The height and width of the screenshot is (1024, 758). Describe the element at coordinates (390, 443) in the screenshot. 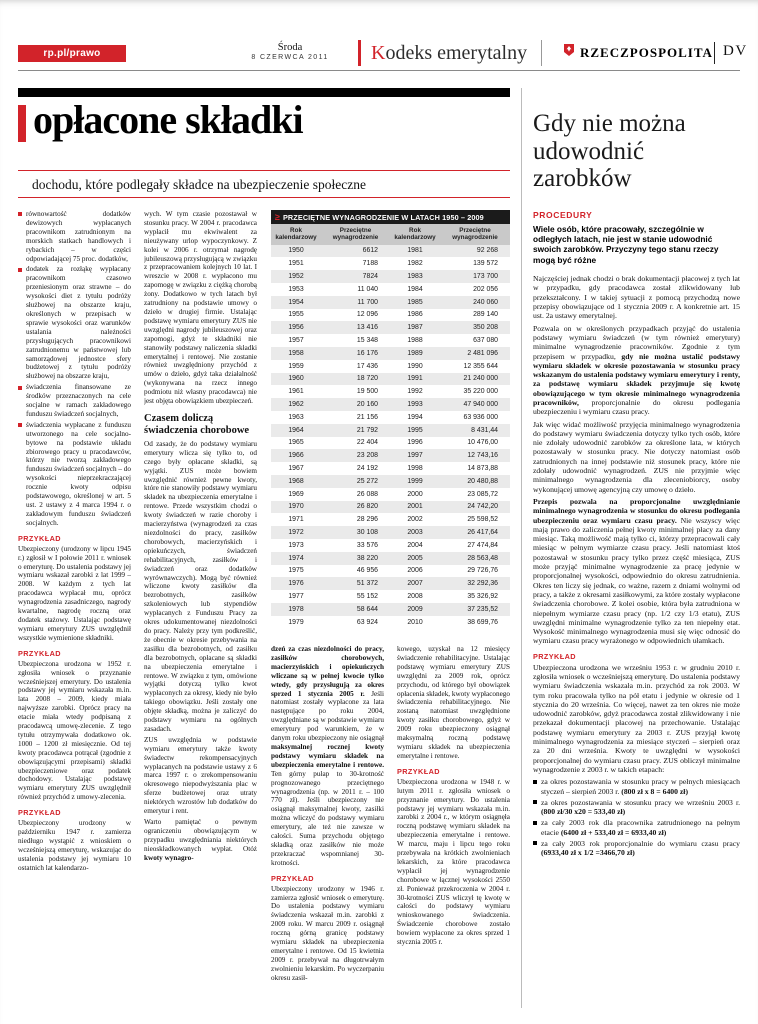

I see `table-row: 1965 22 404 1996 10 476,00` at that location.